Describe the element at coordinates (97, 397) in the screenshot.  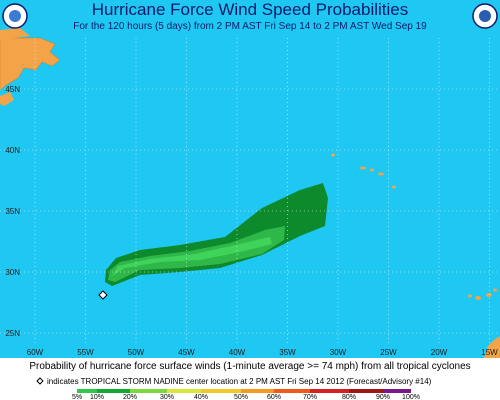
I see `scale-label: 10%` at that location.